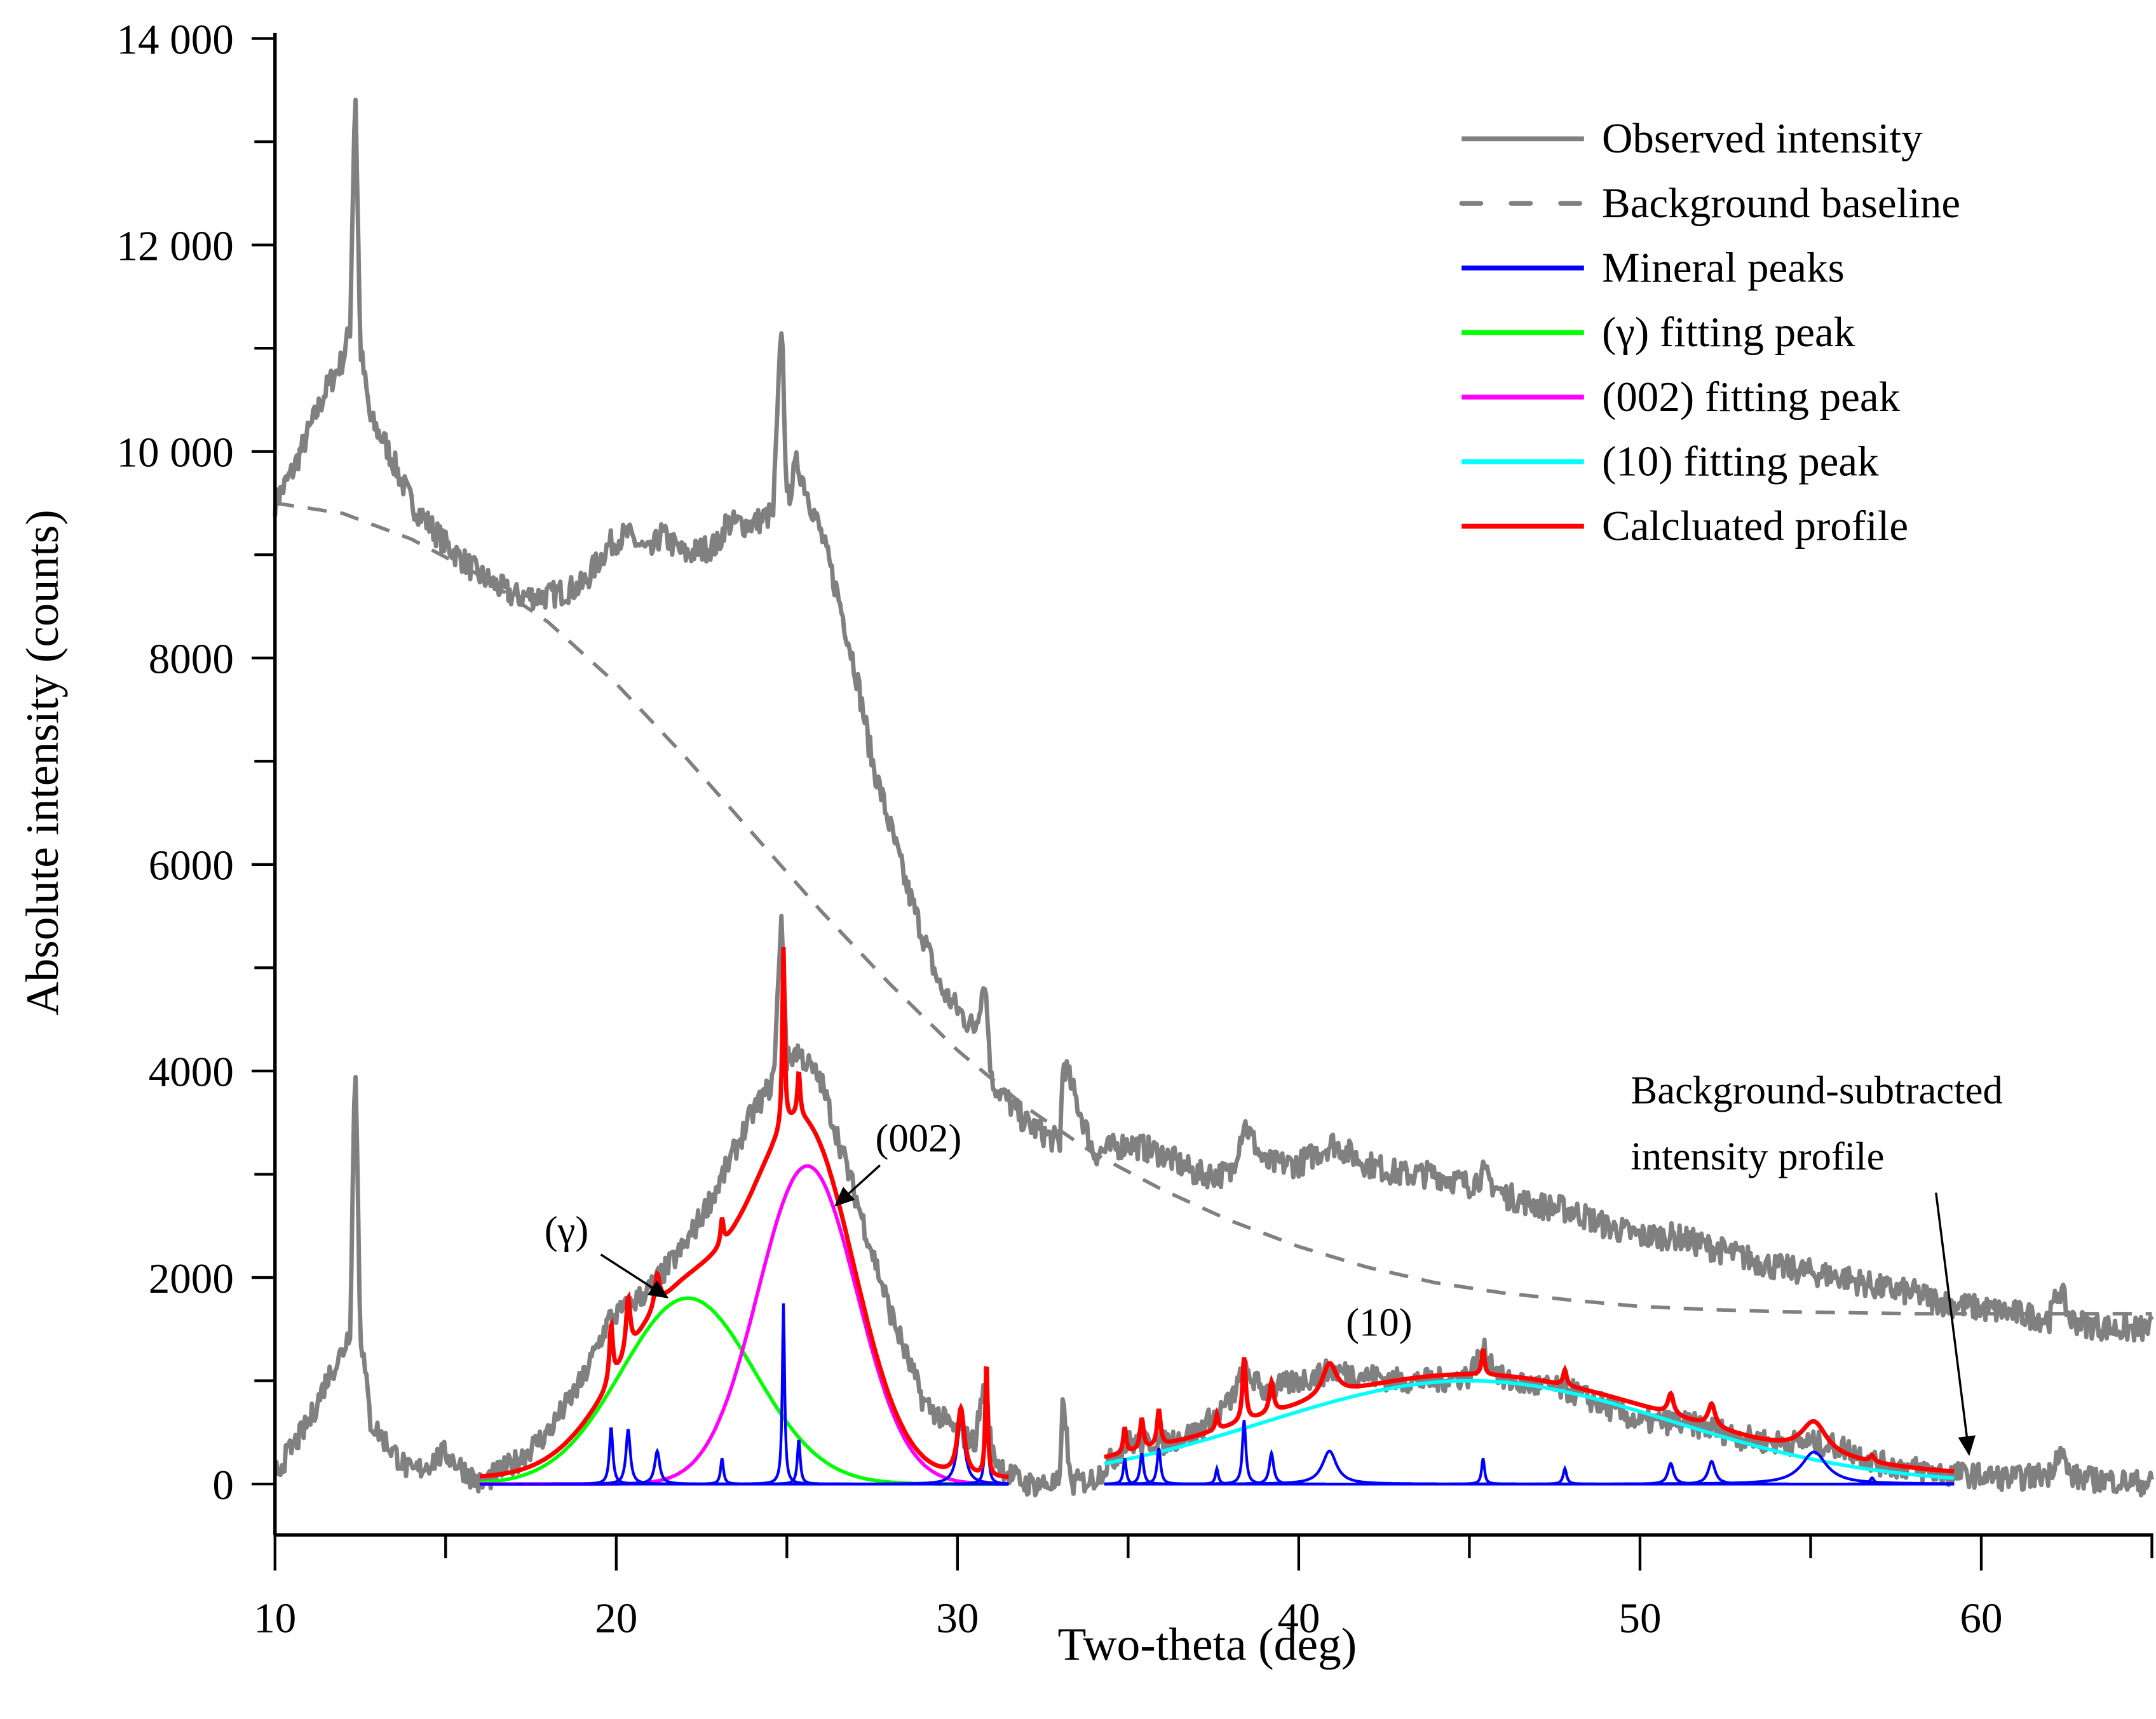  I want to click on y-axis-title: Absolute intensity (counts), so click(42, 763).